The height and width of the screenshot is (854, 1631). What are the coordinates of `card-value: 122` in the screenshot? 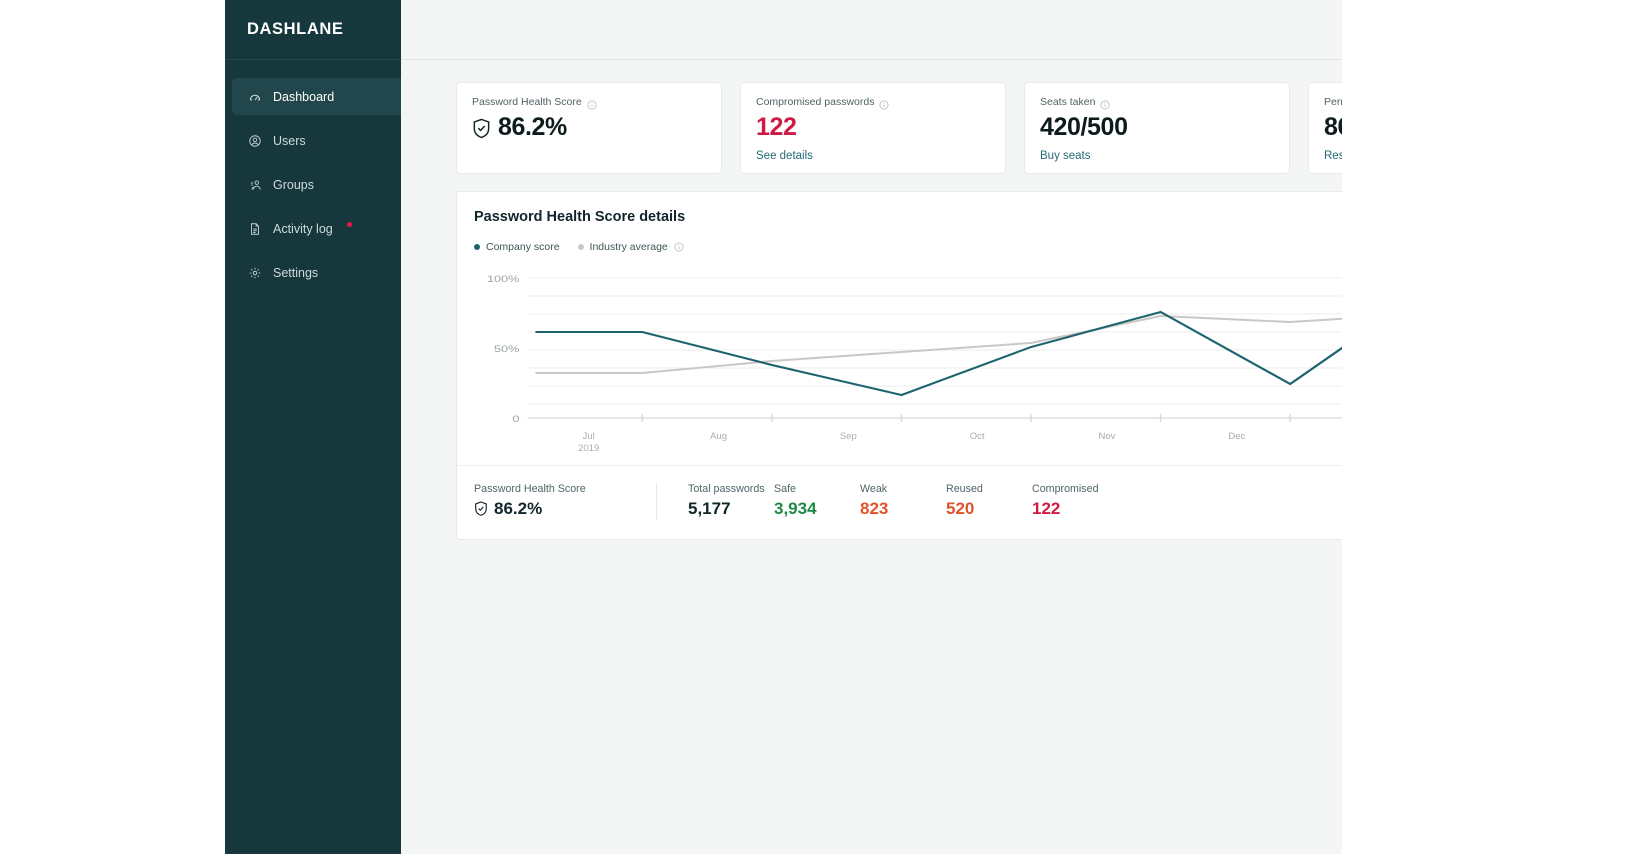 It's located at (776, 127).